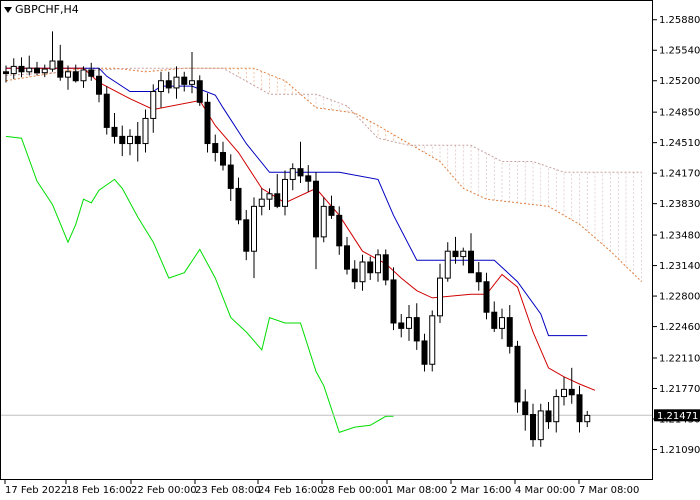 Image resolution: width=700 pixels, height=500 pixels. I want to click on y-tick-label: 1.22800, so click(679, 297).